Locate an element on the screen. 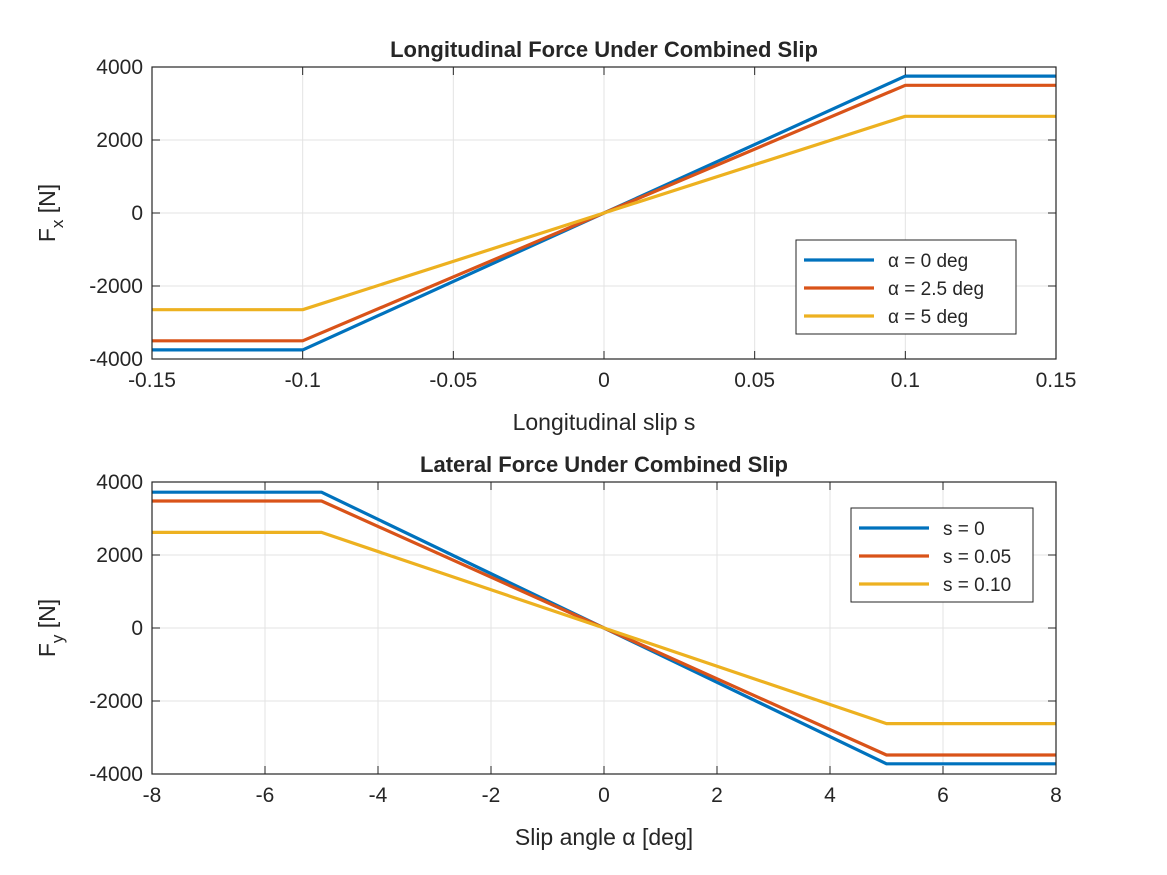 The width and height of the screenshot is (1167, 875). x-tick-label: 2 is located at coordinates (717, 795).